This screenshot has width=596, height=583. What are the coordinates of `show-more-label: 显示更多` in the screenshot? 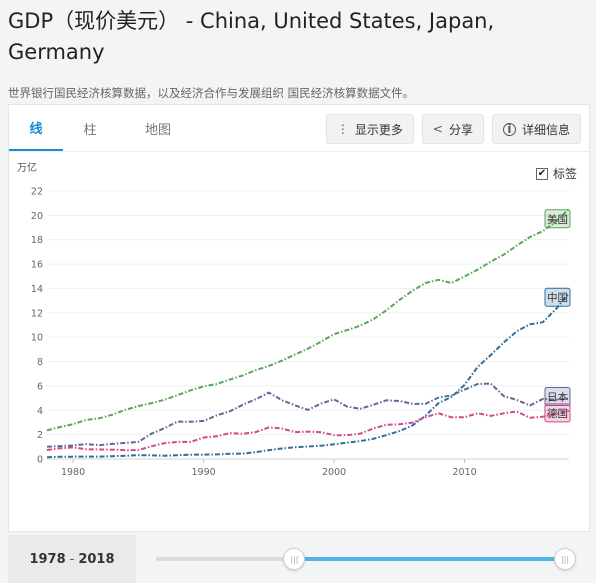 It's located at (378, 129).